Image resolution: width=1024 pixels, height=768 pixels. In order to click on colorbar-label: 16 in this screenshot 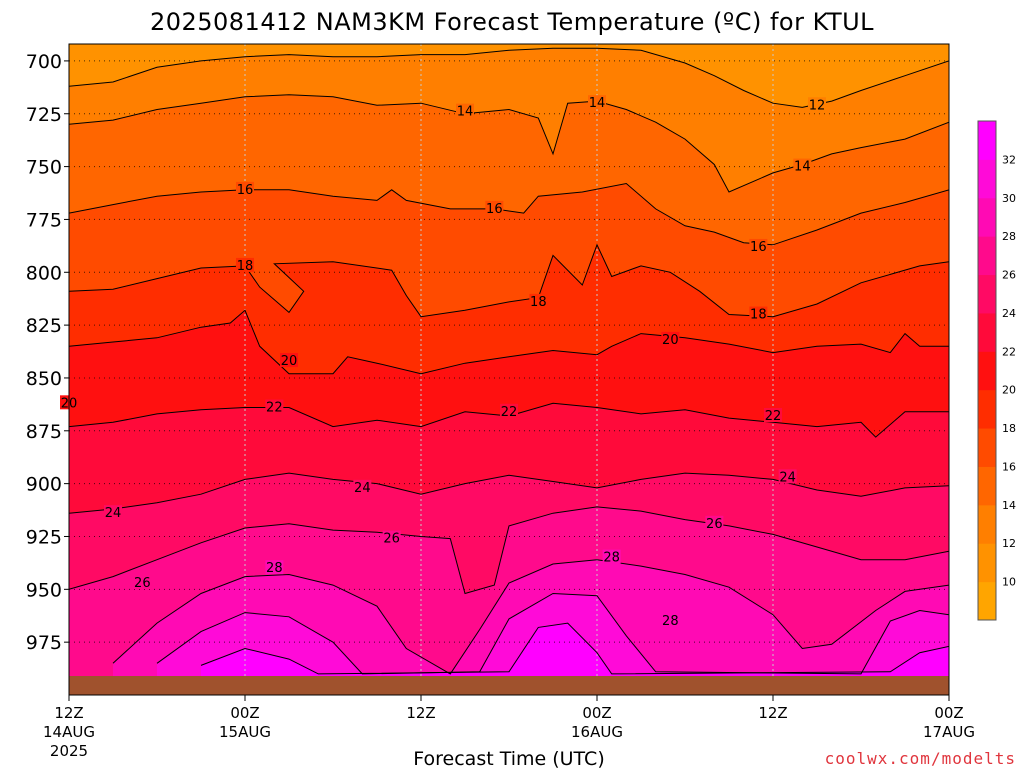, I will do `click(1009, 466)`.